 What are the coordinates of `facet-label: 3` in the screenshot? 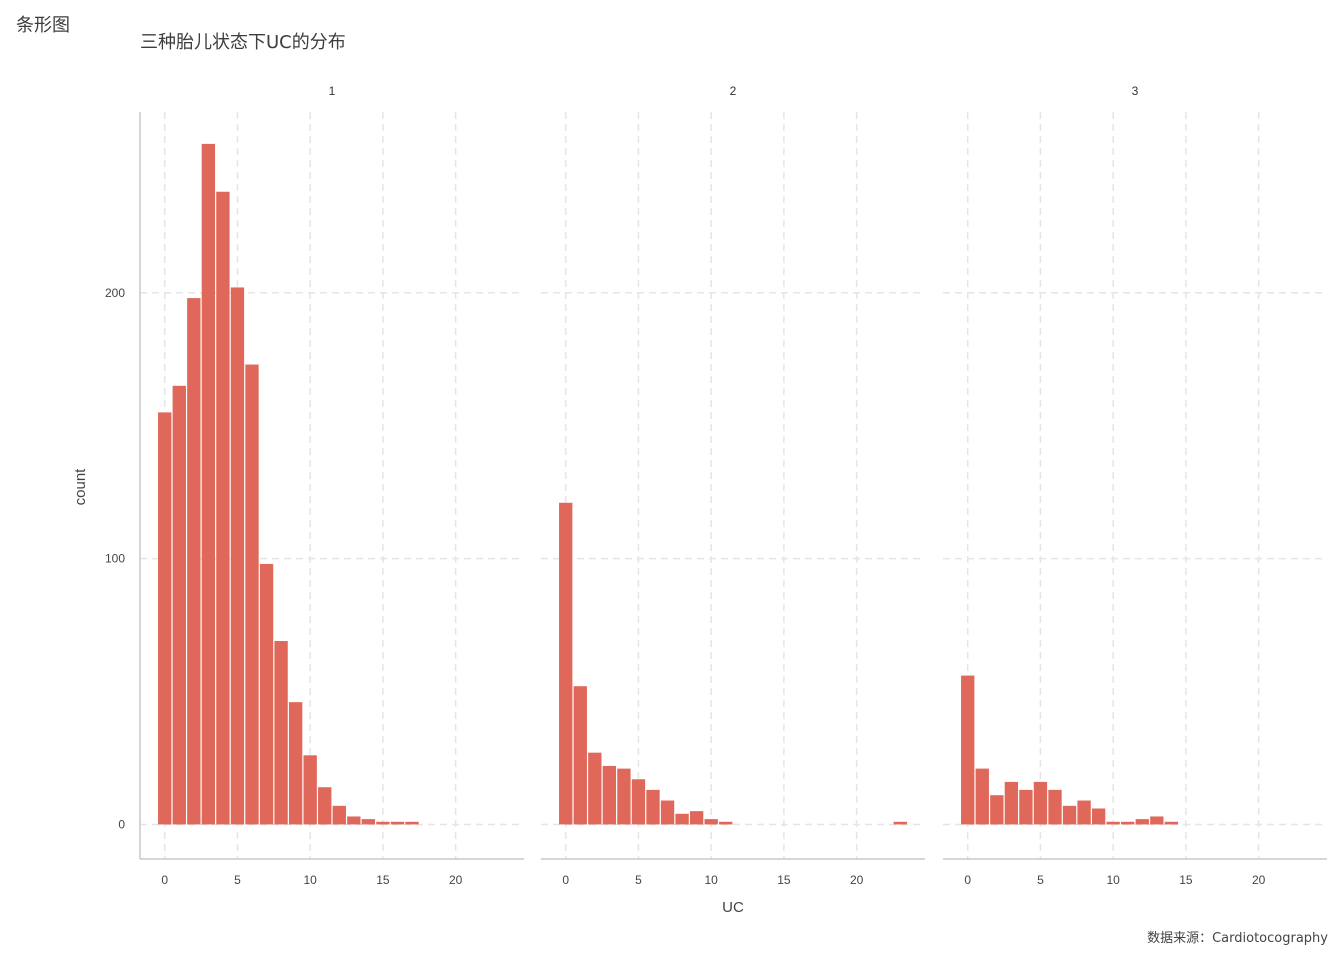 It's located at (1135, 91).